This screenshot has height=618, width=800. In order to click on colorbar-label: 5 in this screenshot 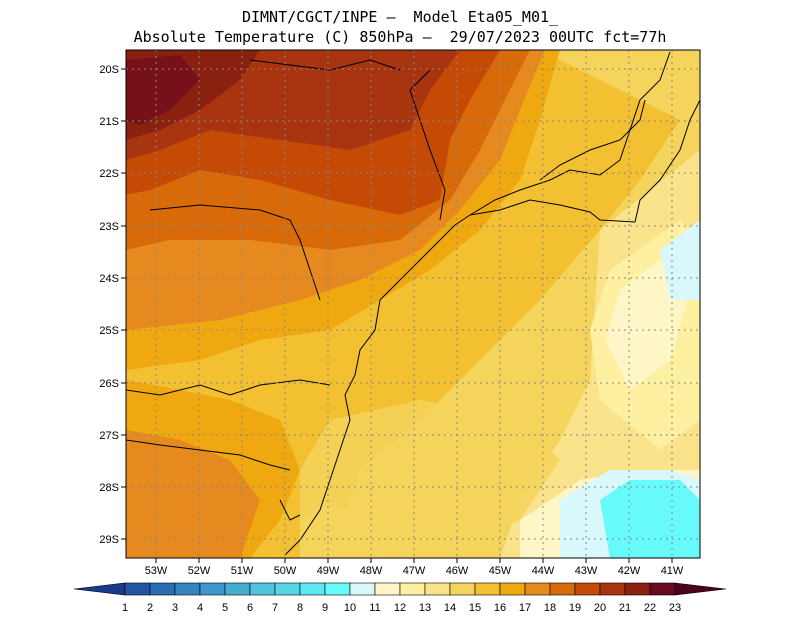, I will do `click(225, 608)`.